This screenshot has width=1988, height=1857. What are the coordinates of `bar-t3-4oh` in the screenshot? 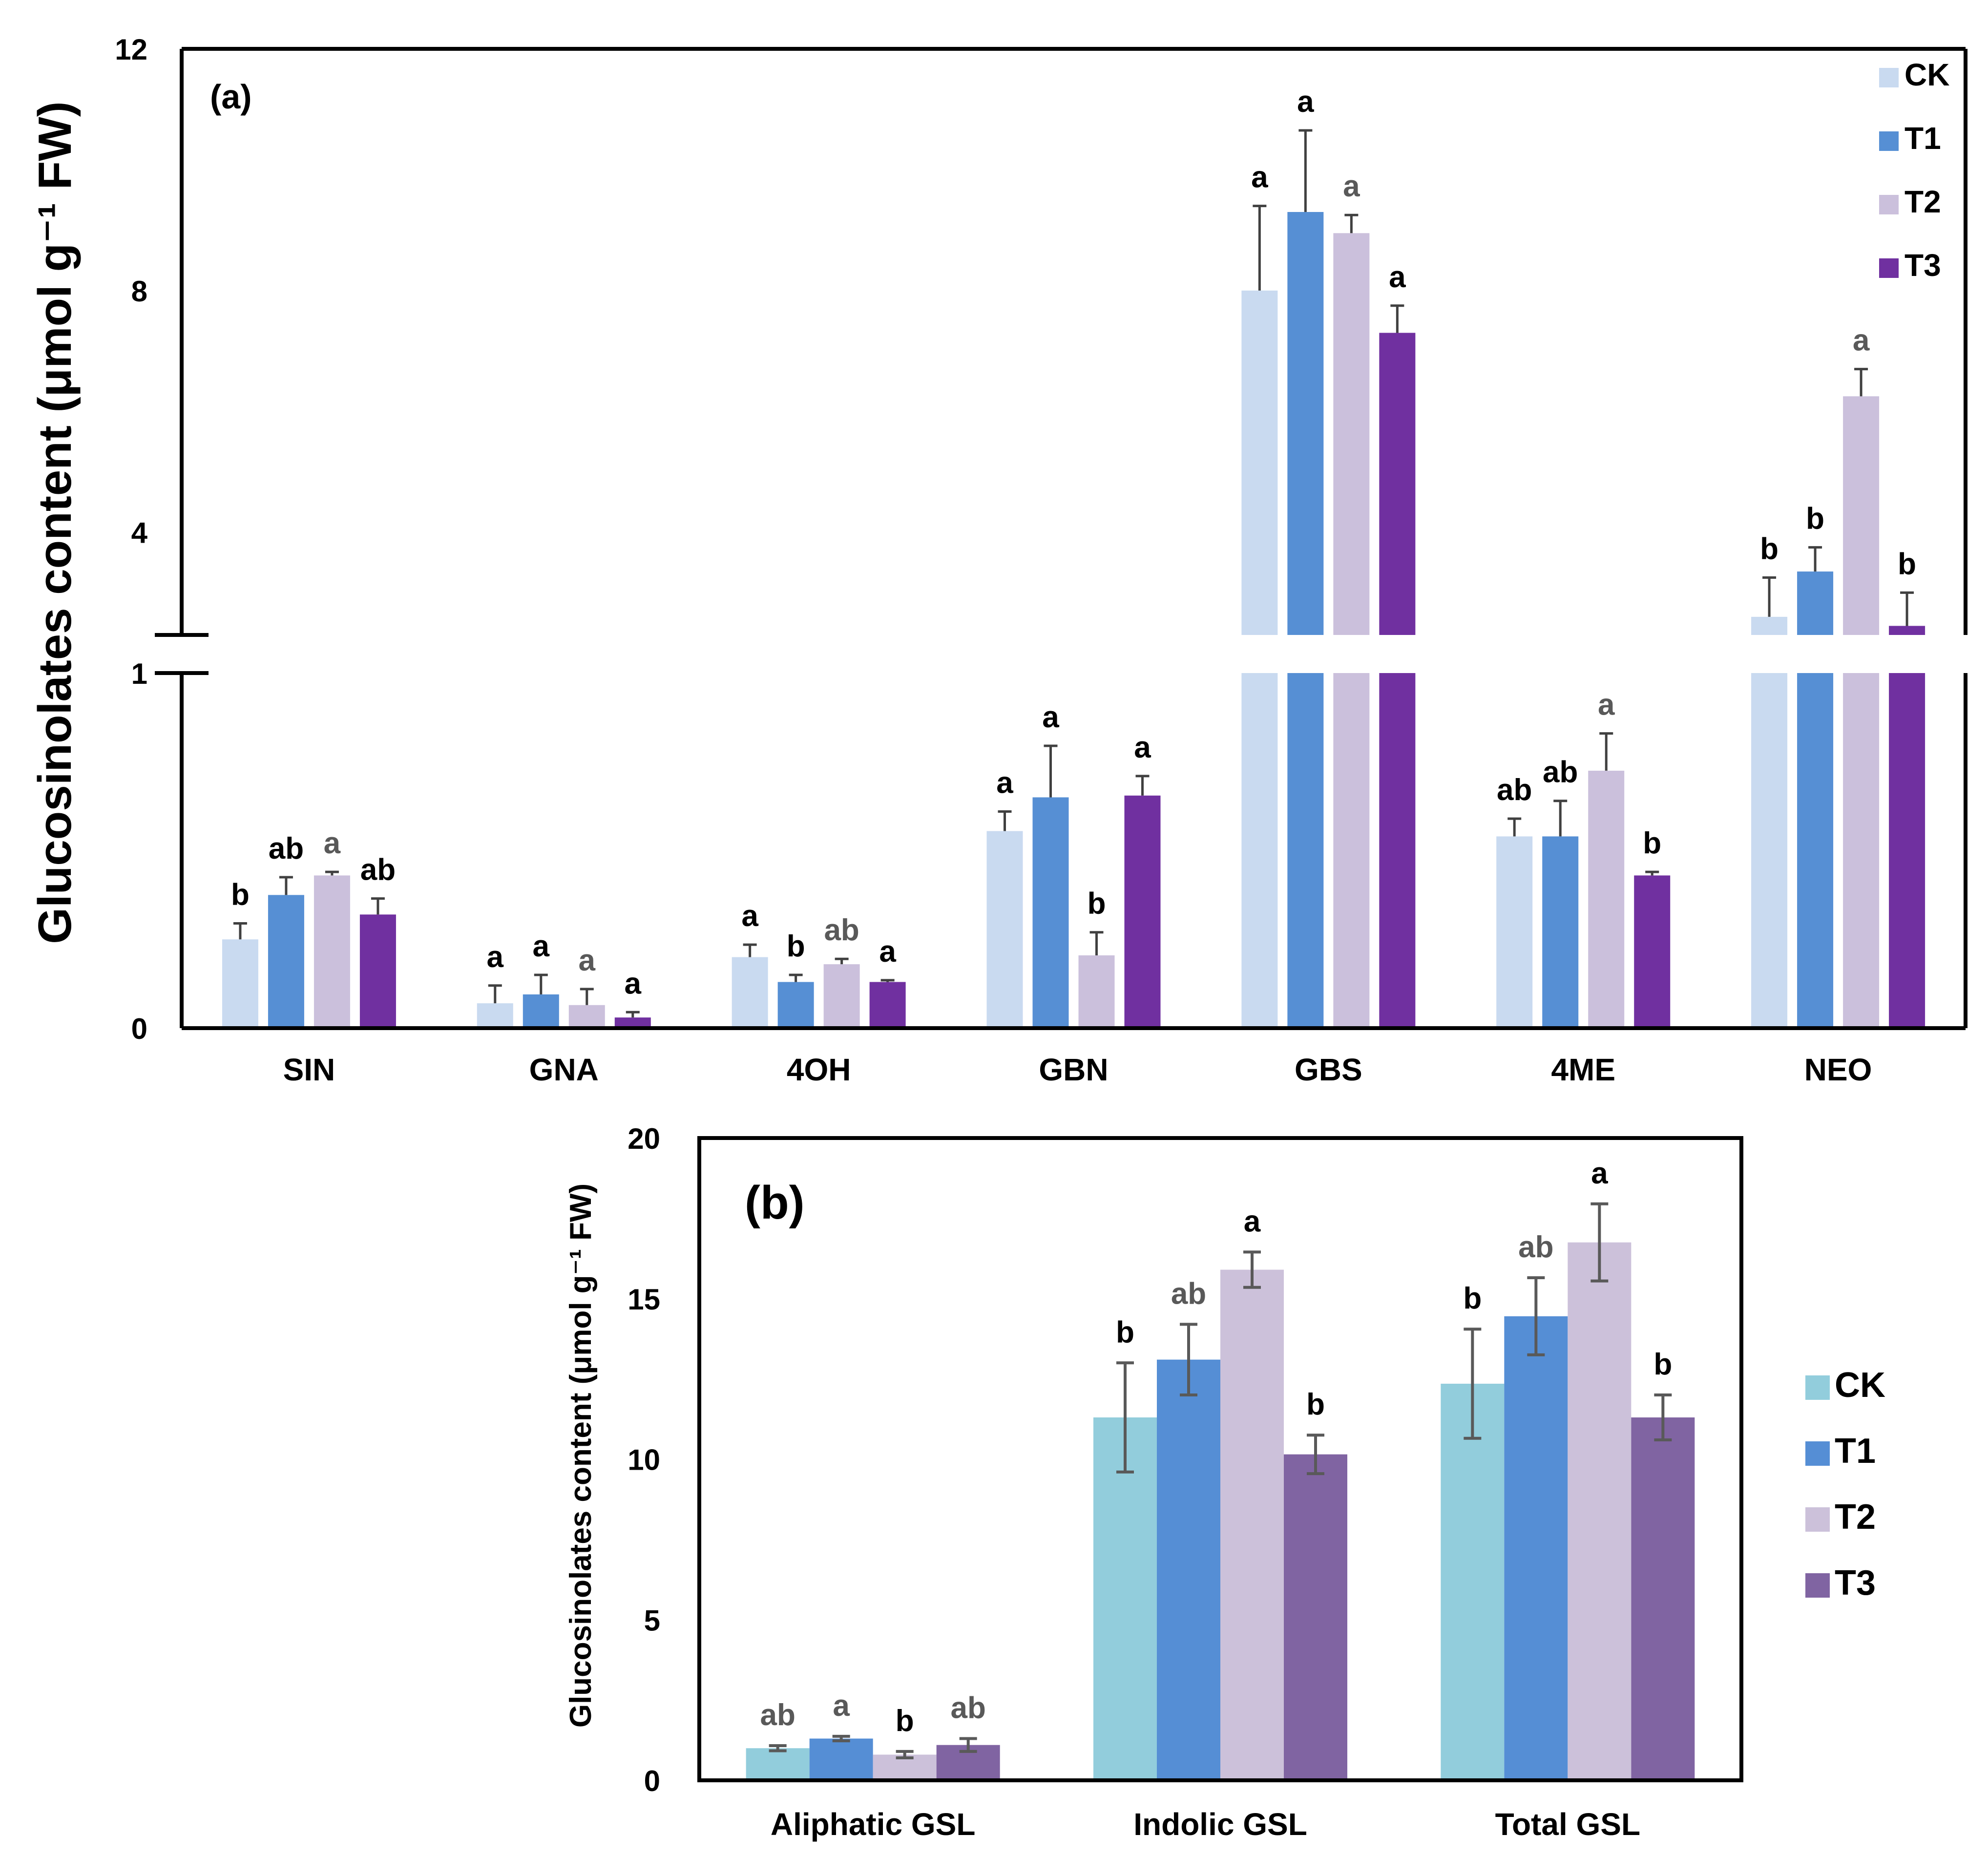 It's located at (888, 1005).